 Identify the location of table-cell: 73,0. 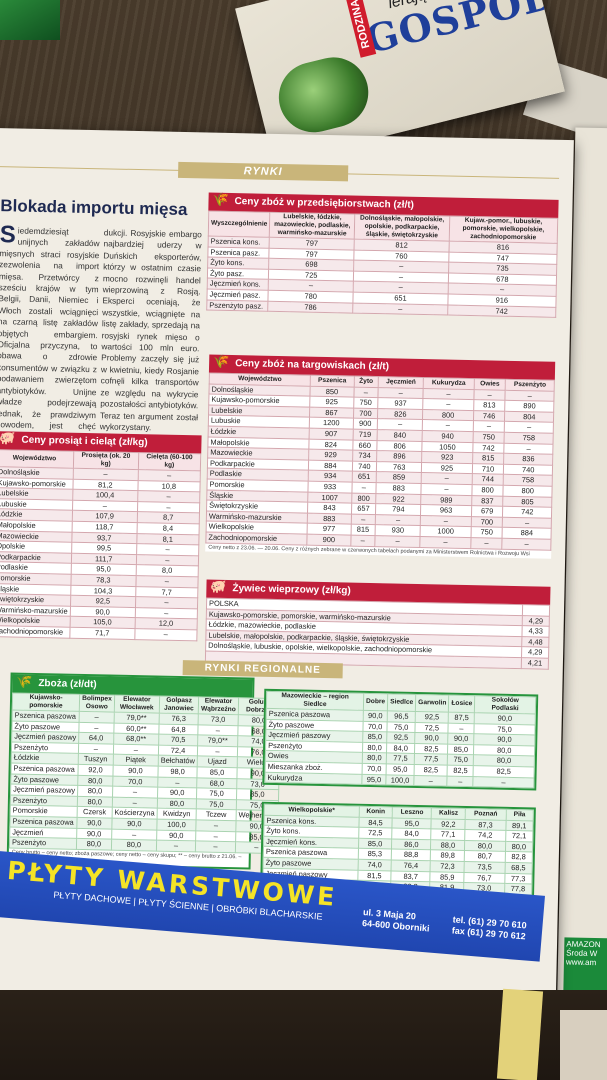
(218, 719).